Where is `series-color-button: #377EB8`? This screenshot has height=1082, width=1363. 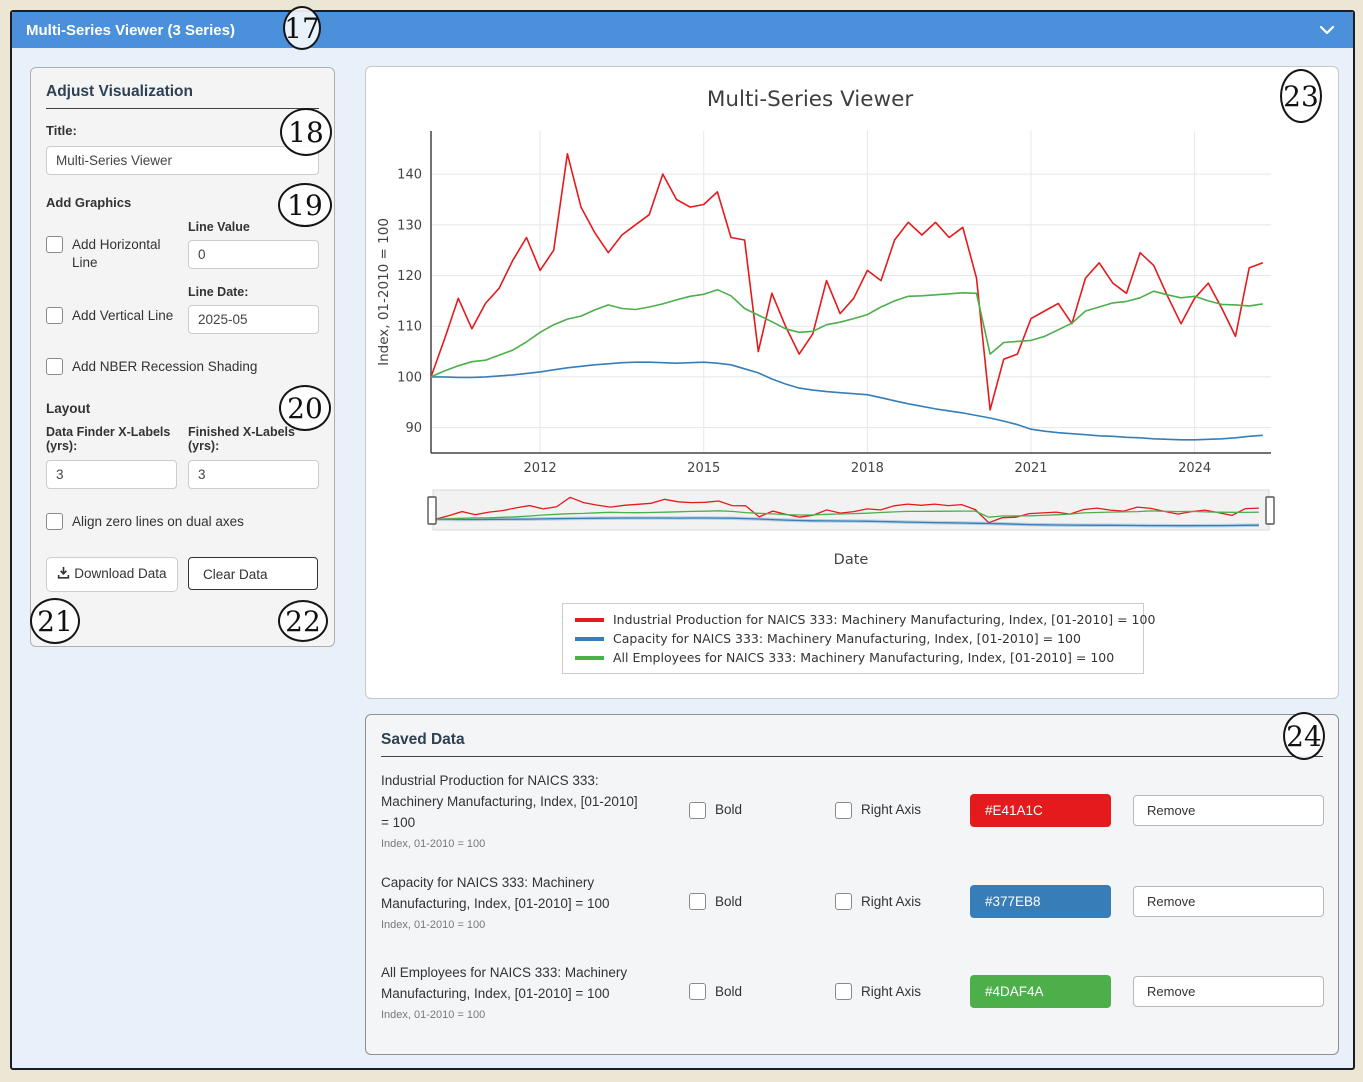 series-color-button: #377EB8 is located at coordinates (1040, 902).